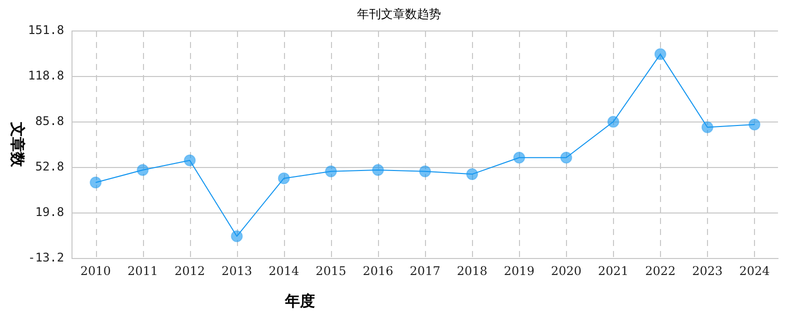 The width and height of the screenshot is (798, 330). I want to click on x-tick-label: 2018, so click(472, 271).